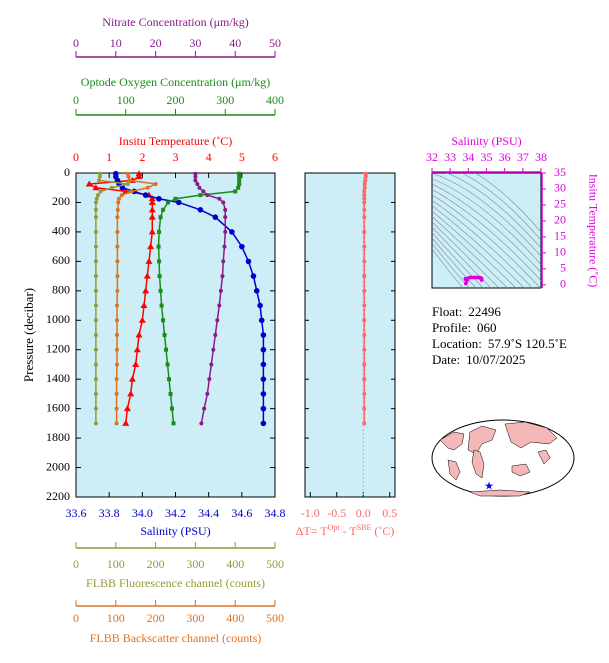 The width and height of the screenshot is (609, 663). I want to click on x-tick-label: 2, so click(142, 157).